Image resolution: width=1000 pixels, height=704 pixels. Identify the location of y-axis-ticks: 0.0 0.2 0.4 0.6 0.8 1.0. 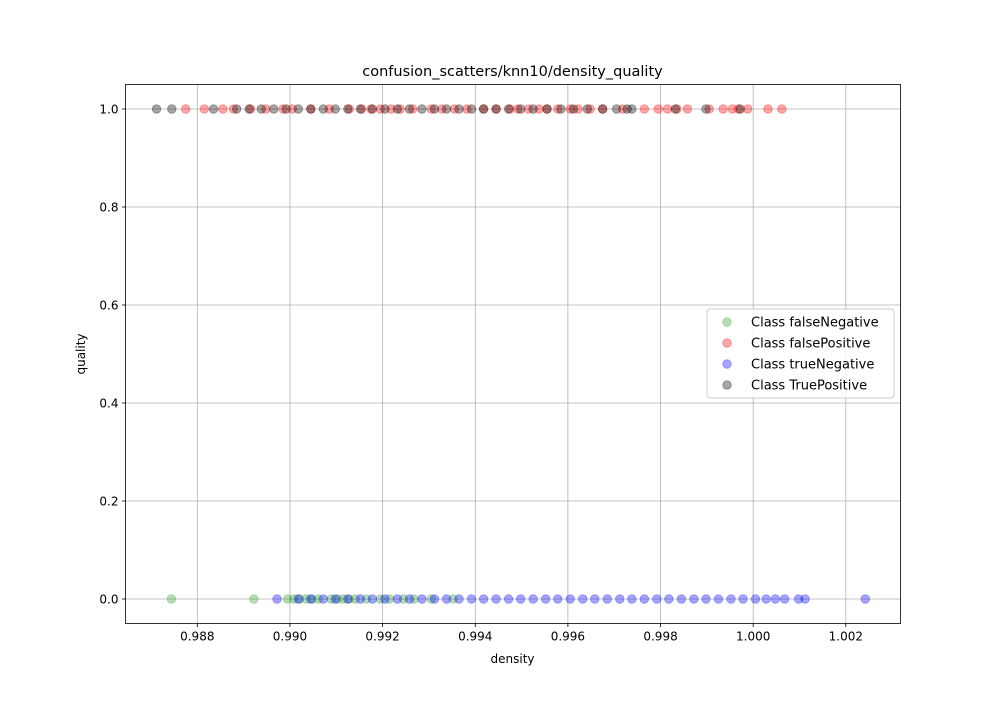
(112, 355).